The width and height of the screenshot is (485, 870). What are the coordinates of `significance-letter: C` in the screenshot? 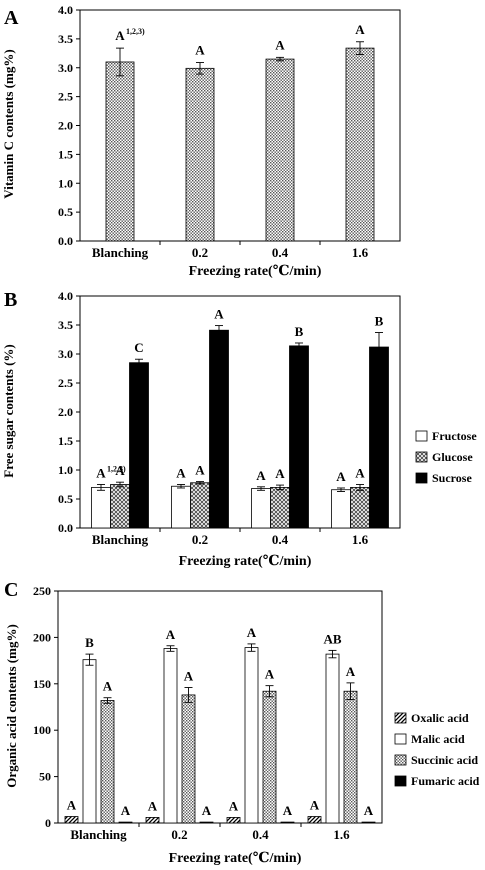 It's located at (138, 347).